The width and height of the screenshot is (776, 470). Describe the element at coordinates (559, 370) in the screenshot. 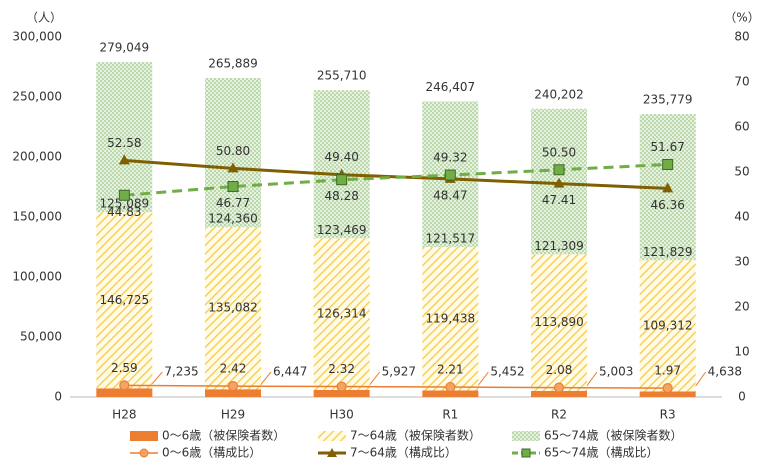

I see `data-label: 2.08` at that location.